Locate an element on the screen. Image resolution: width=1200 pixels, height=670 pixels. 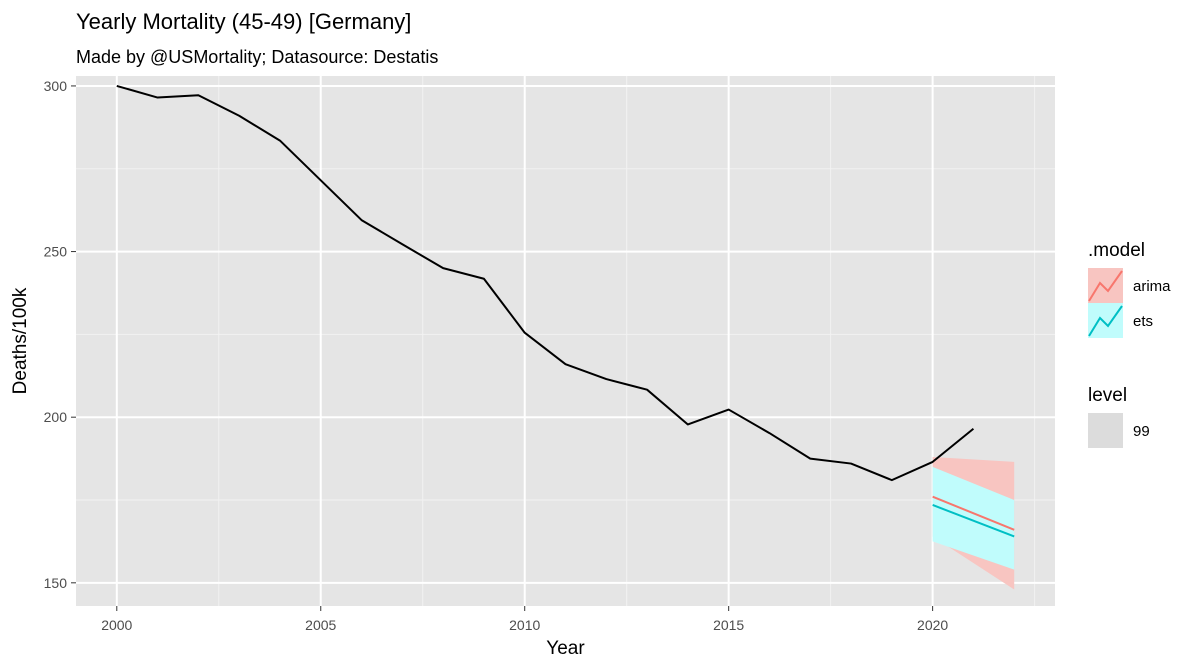
line-ets is located at coordinates (973, 521).